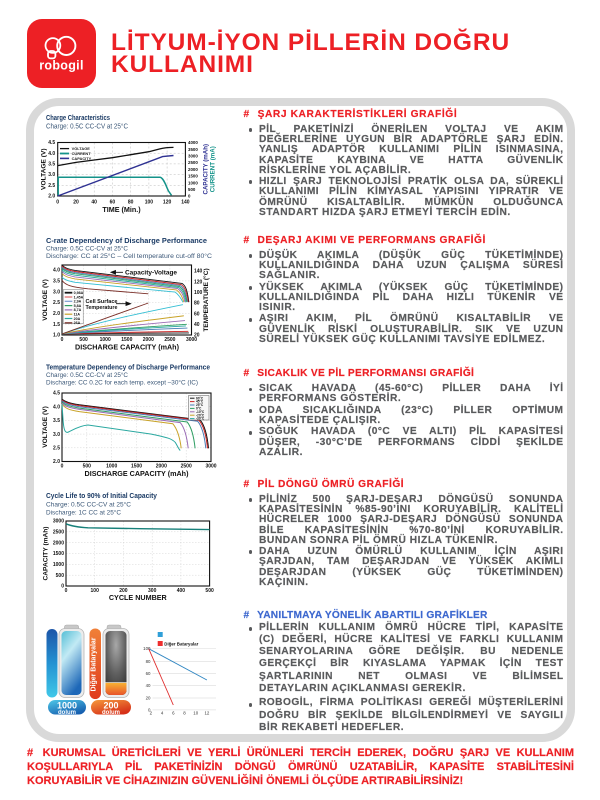 This screenshot has width=600, height=800. What do you see at coordinates (200, 405) in the screenshot?
I see `svg-text: 25°C` at bounding box center [200, 405].